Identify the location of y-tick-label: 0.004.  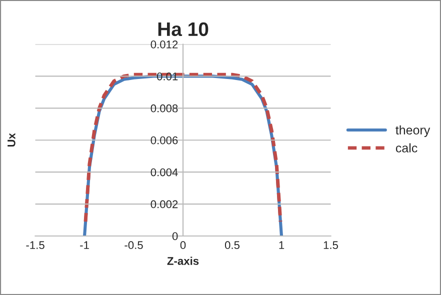
(164, 172).